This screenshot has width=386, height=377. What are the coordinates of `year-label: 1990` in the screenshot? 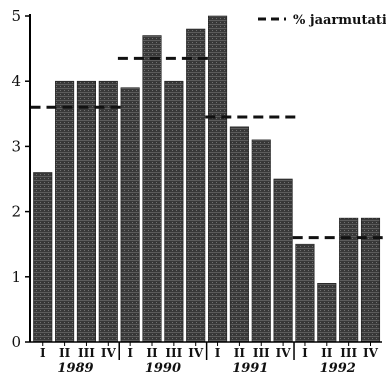 It's located at (163, 368).